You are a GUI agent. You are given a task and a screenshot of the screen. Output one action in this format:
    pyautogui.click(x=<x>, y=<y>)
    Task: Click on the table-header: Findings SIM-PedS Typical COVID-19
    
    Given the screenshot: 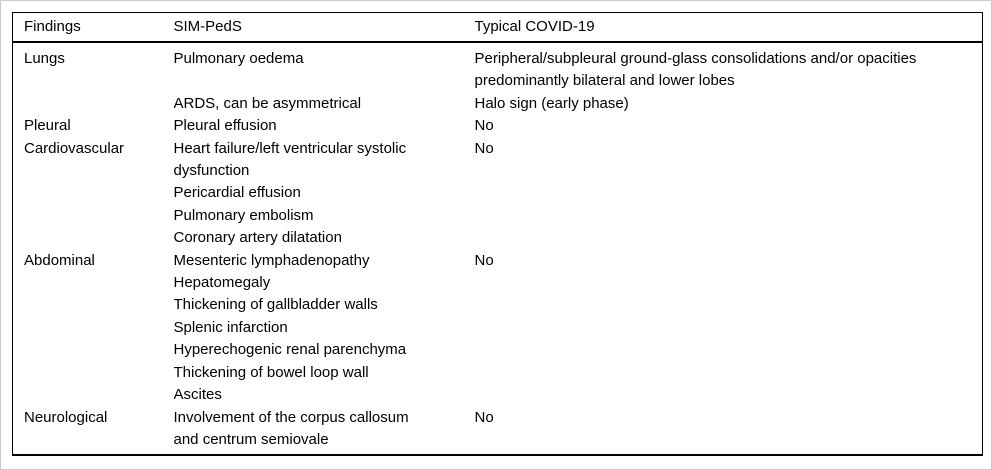 What is the action you would take?
    pyautogui.click(x=497, y=27)
    